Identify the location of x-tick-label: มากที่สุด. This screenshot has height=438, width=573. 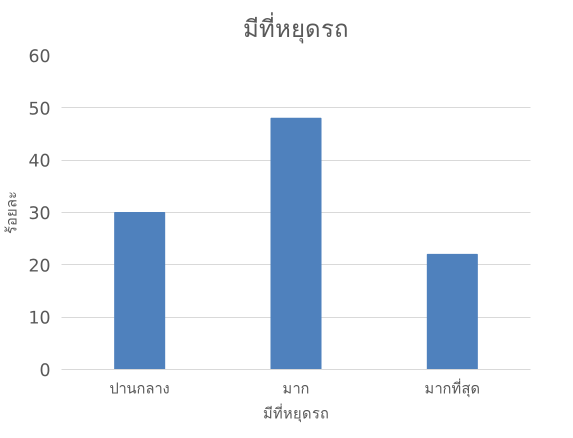
(452, 388).